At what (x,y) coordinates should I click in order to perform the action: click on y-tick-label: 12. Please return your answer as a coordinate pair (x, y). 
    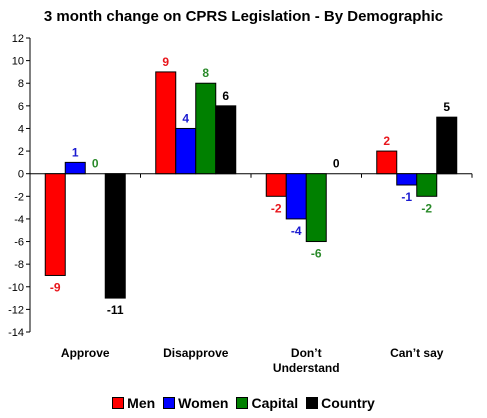
    Looking at the image, I should click on (18, 39).